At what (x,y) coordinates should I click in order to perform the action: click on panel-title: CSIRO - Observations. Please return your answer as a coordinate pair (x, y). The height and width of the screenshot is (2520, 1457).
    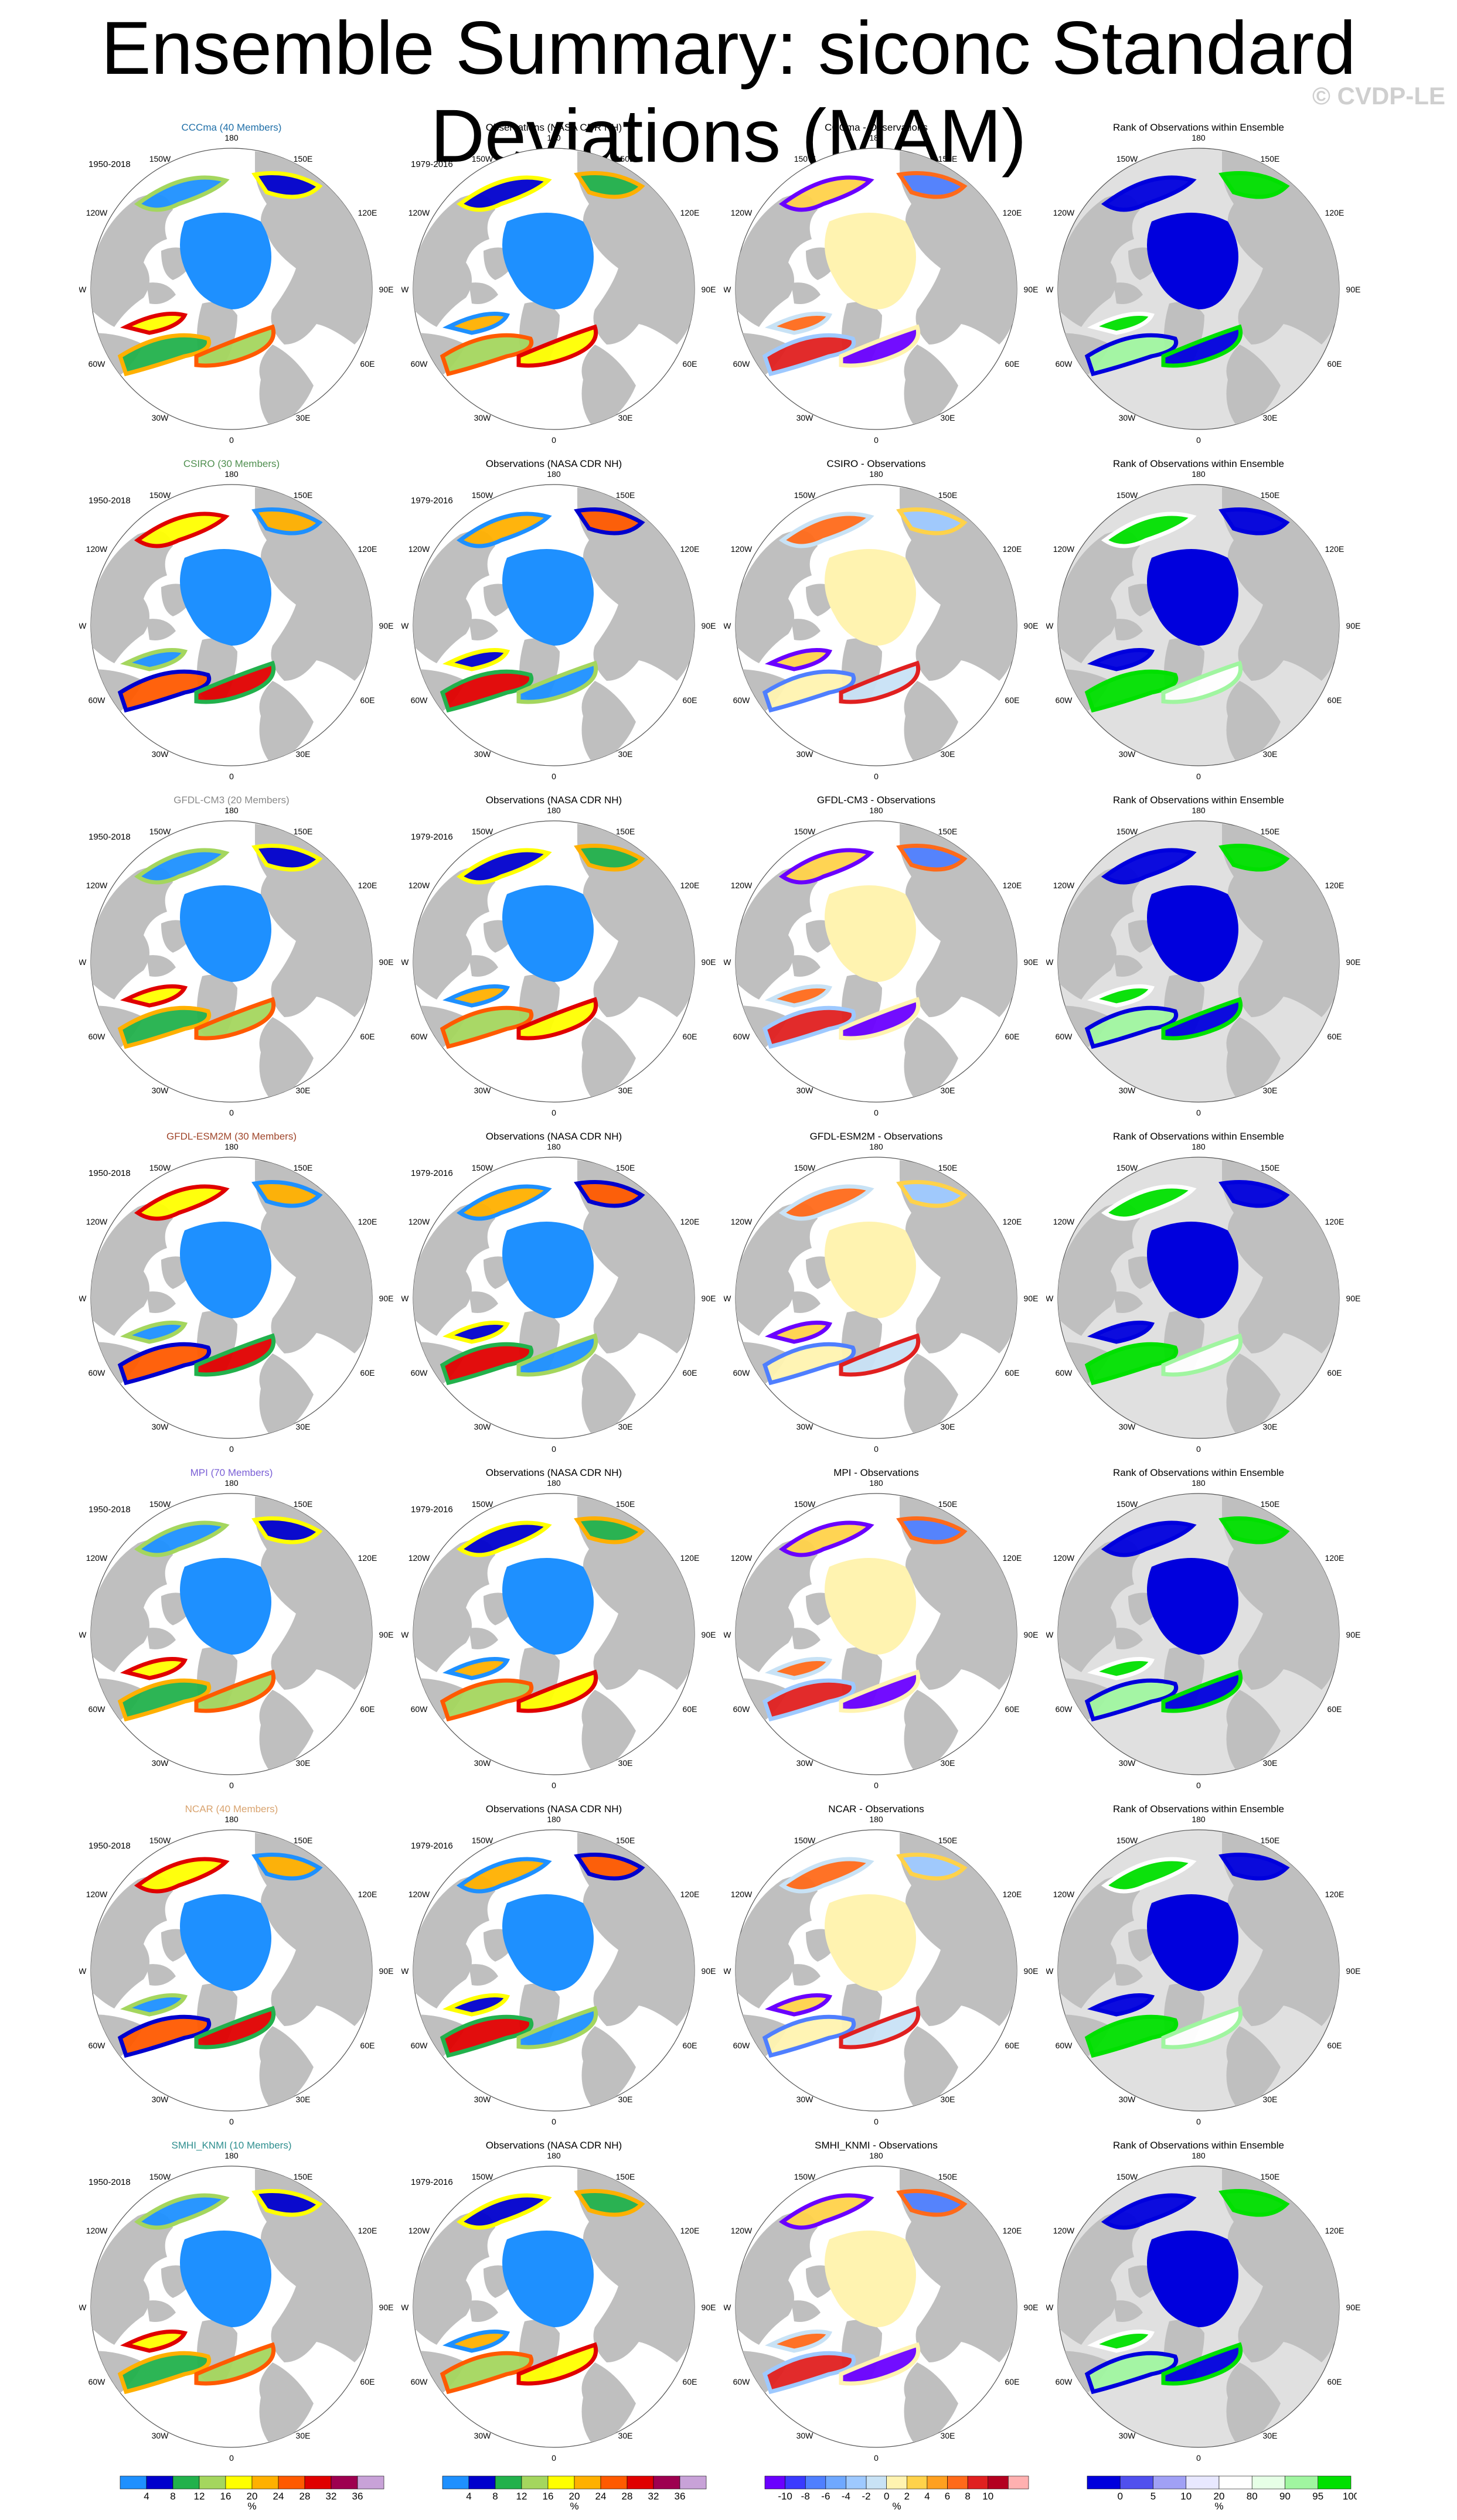
    Looking at the image, I should click on (876, 463).